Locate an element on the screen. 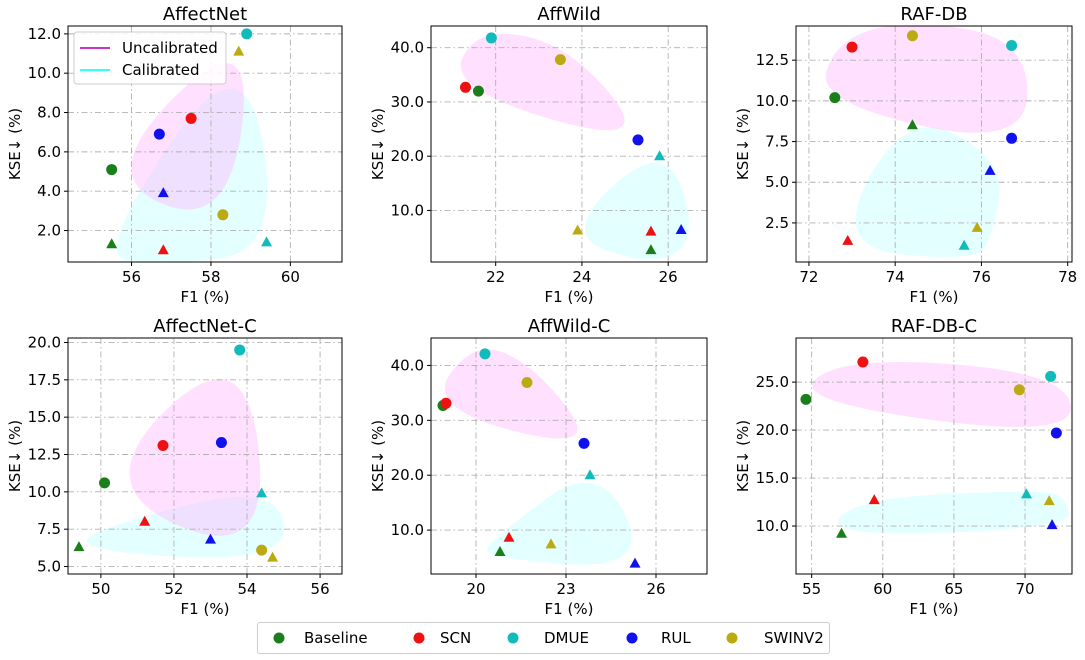 This screenshot has width=1085, height=660. raf-db-c-regions is located at coordinates (941, 448).